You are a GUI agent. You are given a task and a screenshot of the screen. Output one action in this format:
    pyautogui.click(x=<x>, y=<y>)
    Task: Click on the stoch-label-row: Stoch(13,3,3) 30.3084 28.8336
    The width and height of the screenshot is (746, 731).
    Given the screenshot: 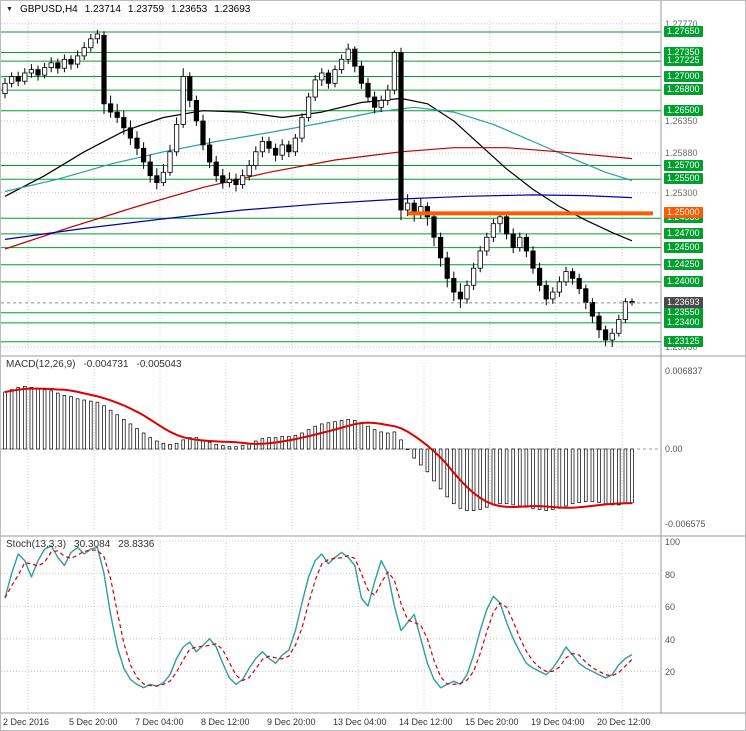 What is the action you would take?
    pyautogui.click(x=80, y=544)
    